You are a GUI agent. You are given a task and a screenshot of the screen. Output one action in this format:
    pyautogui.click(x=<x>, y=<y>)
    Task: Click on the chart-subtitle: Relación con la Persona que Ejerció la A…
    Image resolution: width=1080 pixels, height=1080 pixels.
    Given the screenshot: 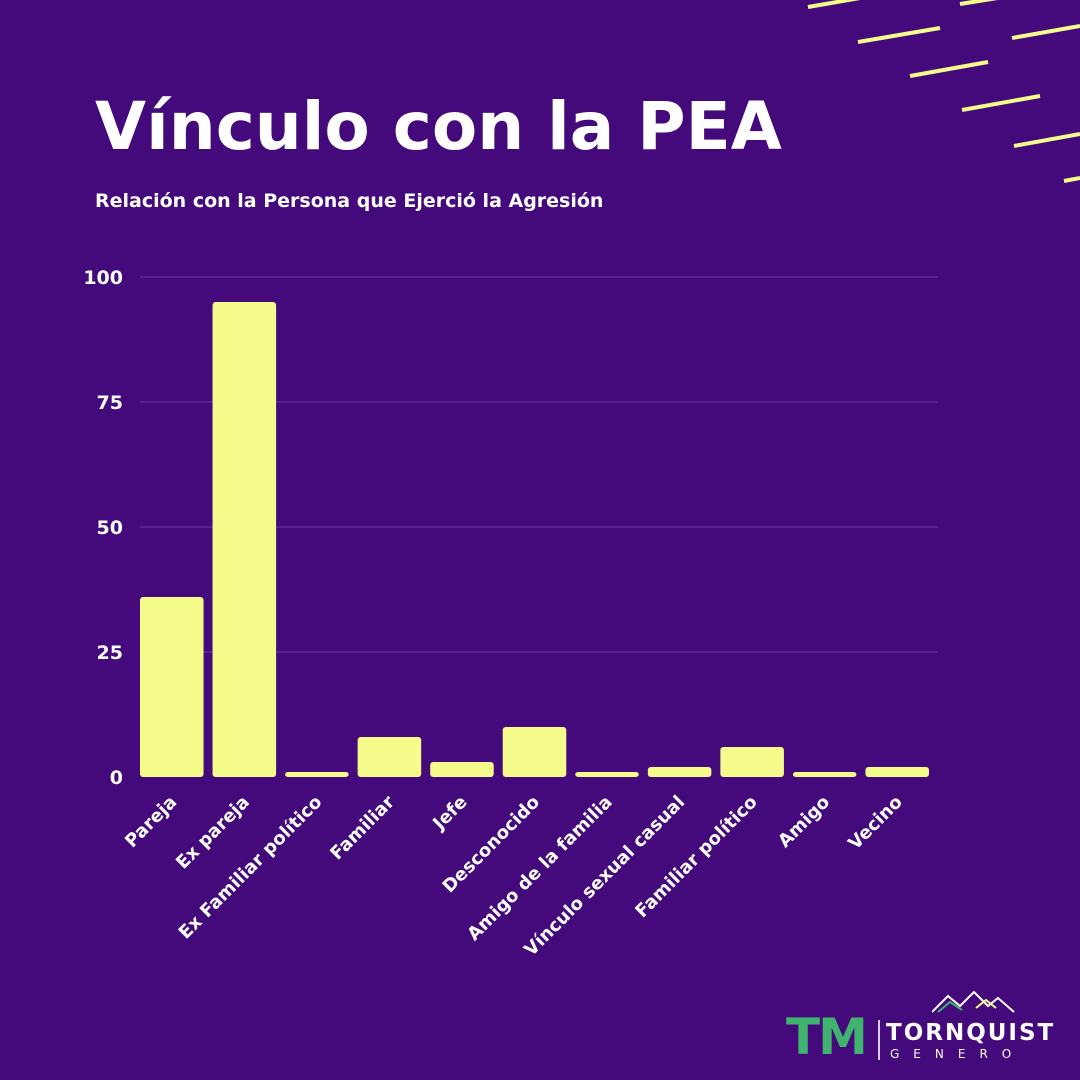 What is the action you would take?
    pyautogui.click(x=349, y=201)
    